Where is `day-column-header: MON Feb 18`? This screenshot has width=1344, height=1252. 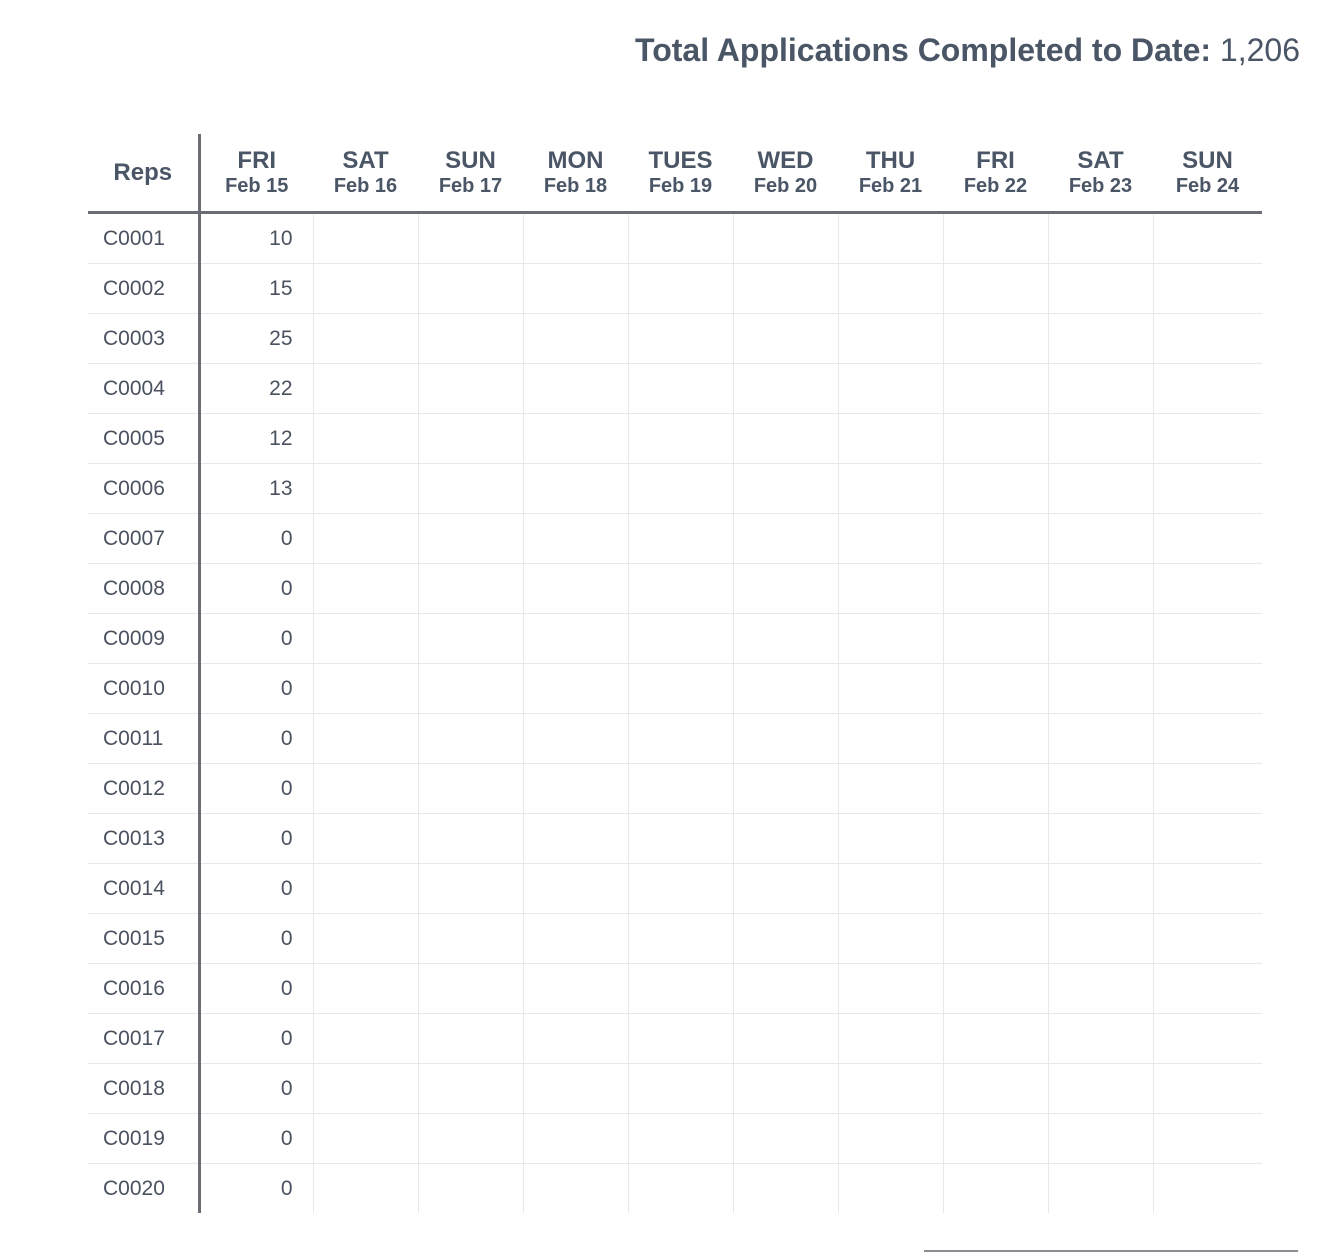
day-column-header: MON Feb 18 is located at coordinates (575, 174).